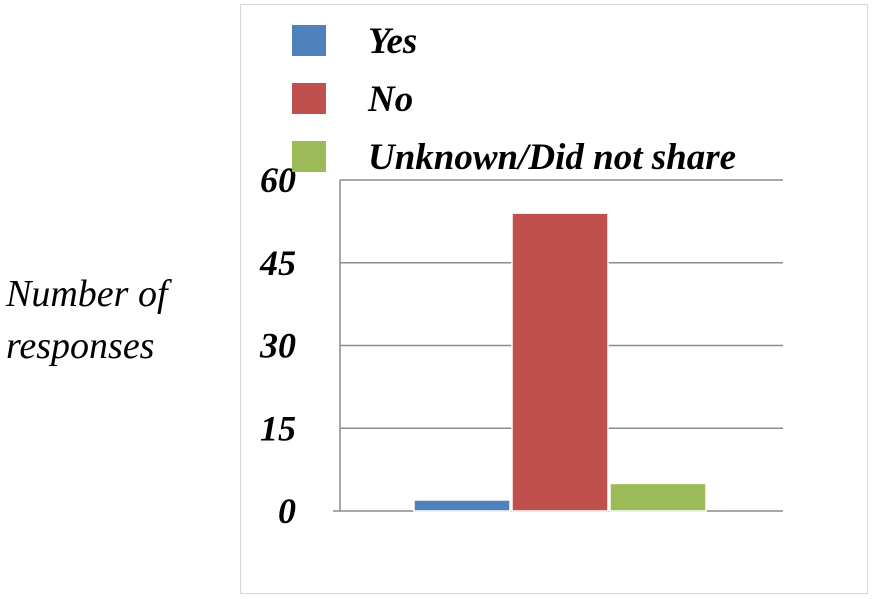 Image resolution: width=874 pixels, height=599 pixels. I want to click on bar-no, so click(560, 362).